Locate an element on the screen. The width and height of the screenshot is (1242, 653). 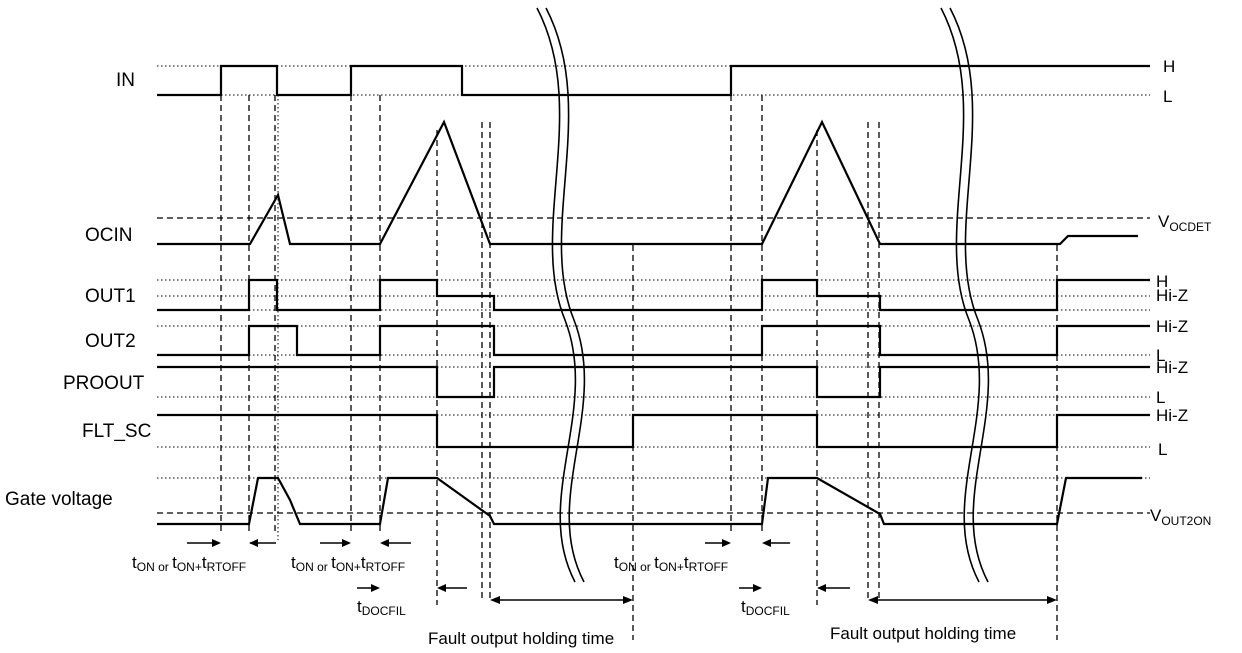
timing-arrows is located at coordinates (622, 571).